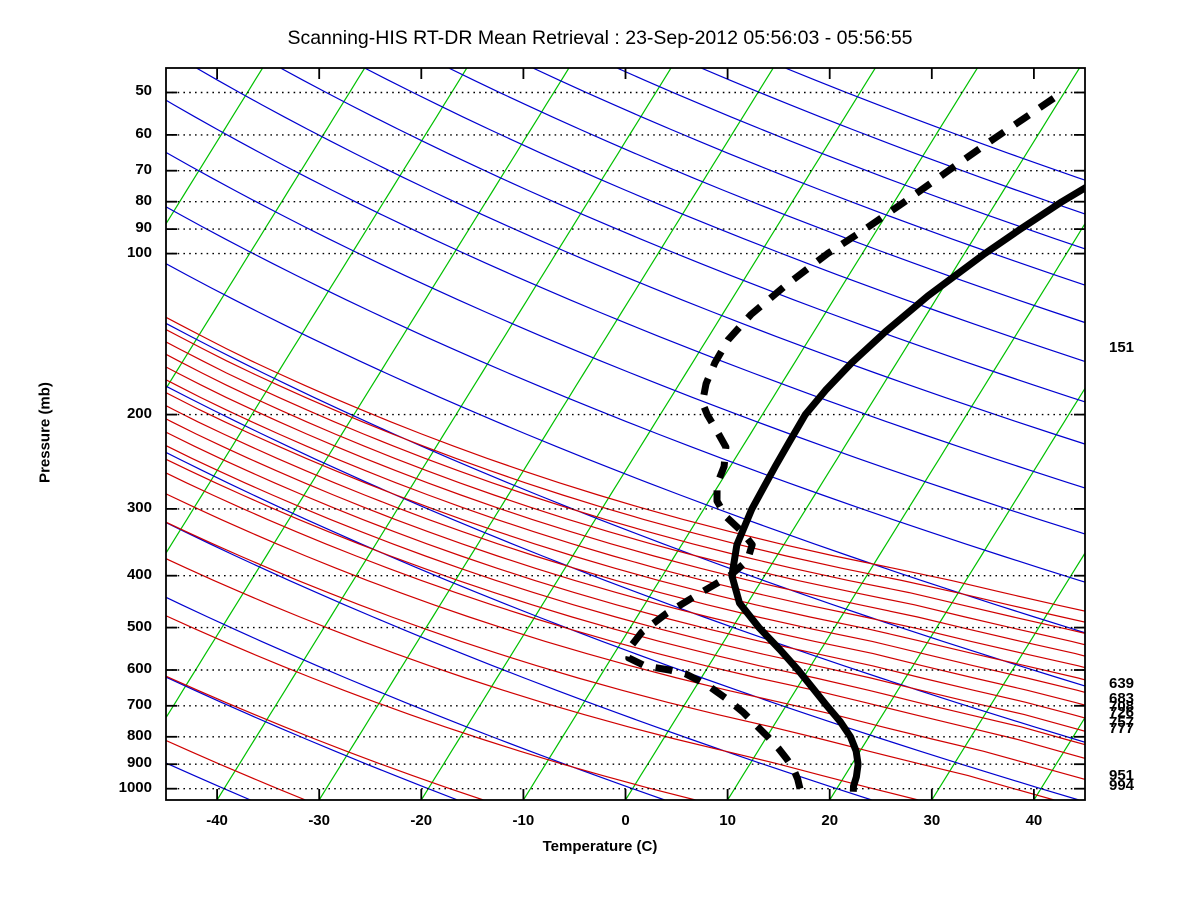 The height and width of the screenshot is (900, 1200). I want to click on x-axis-tick-label: -10, so click(523, 820).